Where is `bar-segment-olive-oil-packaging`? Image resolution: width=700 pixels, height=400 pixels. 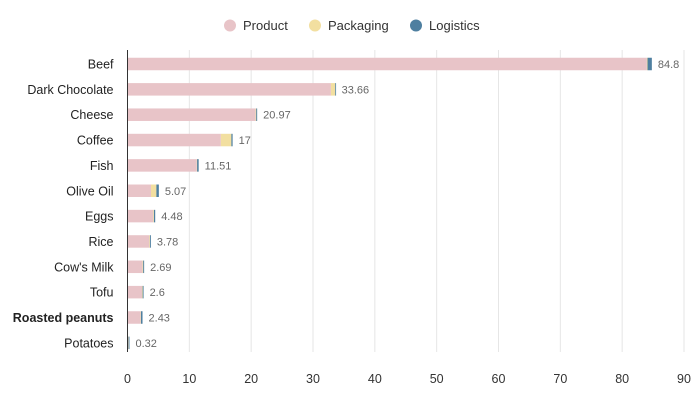 bar-segment-olive-oil-packaging is located at coordinates (153, 190).